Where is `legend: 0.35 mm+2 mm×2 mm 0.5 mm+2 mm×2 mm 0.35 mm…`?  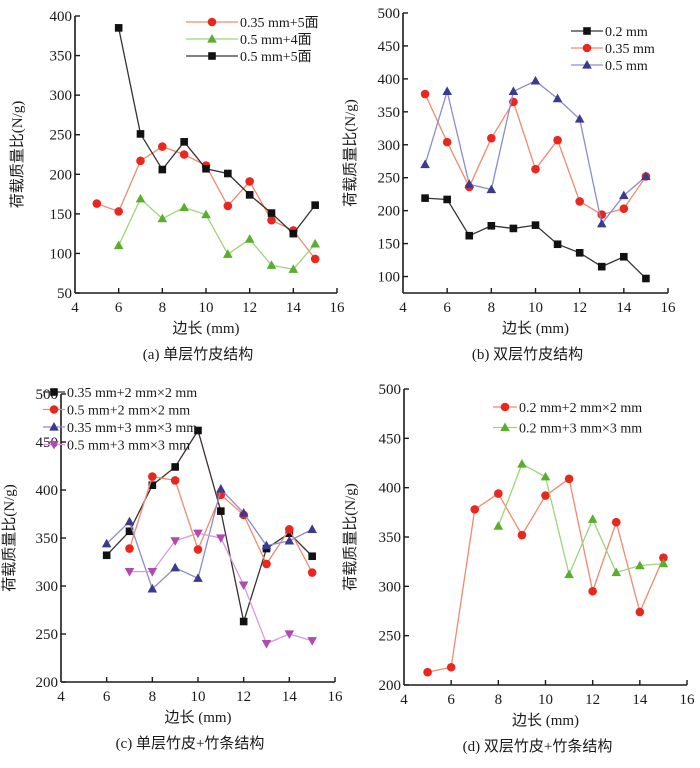 legend: 0.35 mm+2 mm×2 mm 0.5 mm+2 mm×2 mm 0.35 mm… is located at coordinates (120, 420).